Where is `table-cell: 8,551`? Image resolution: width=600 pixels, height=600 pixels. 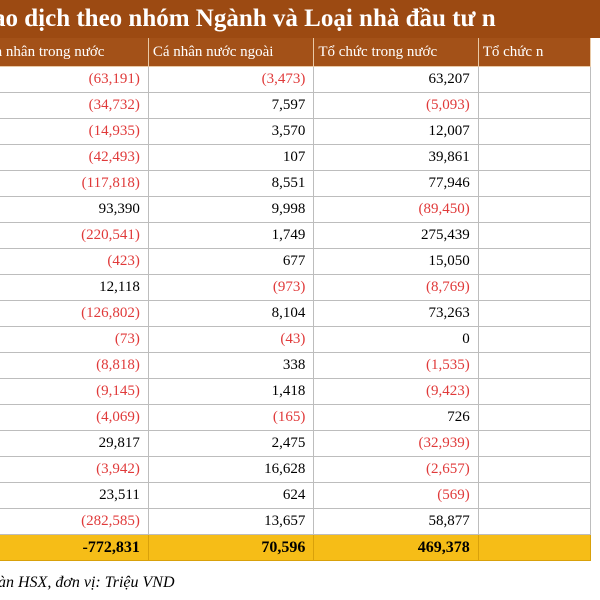
table-cell: 8,551 is located at coordinates (231, 183).